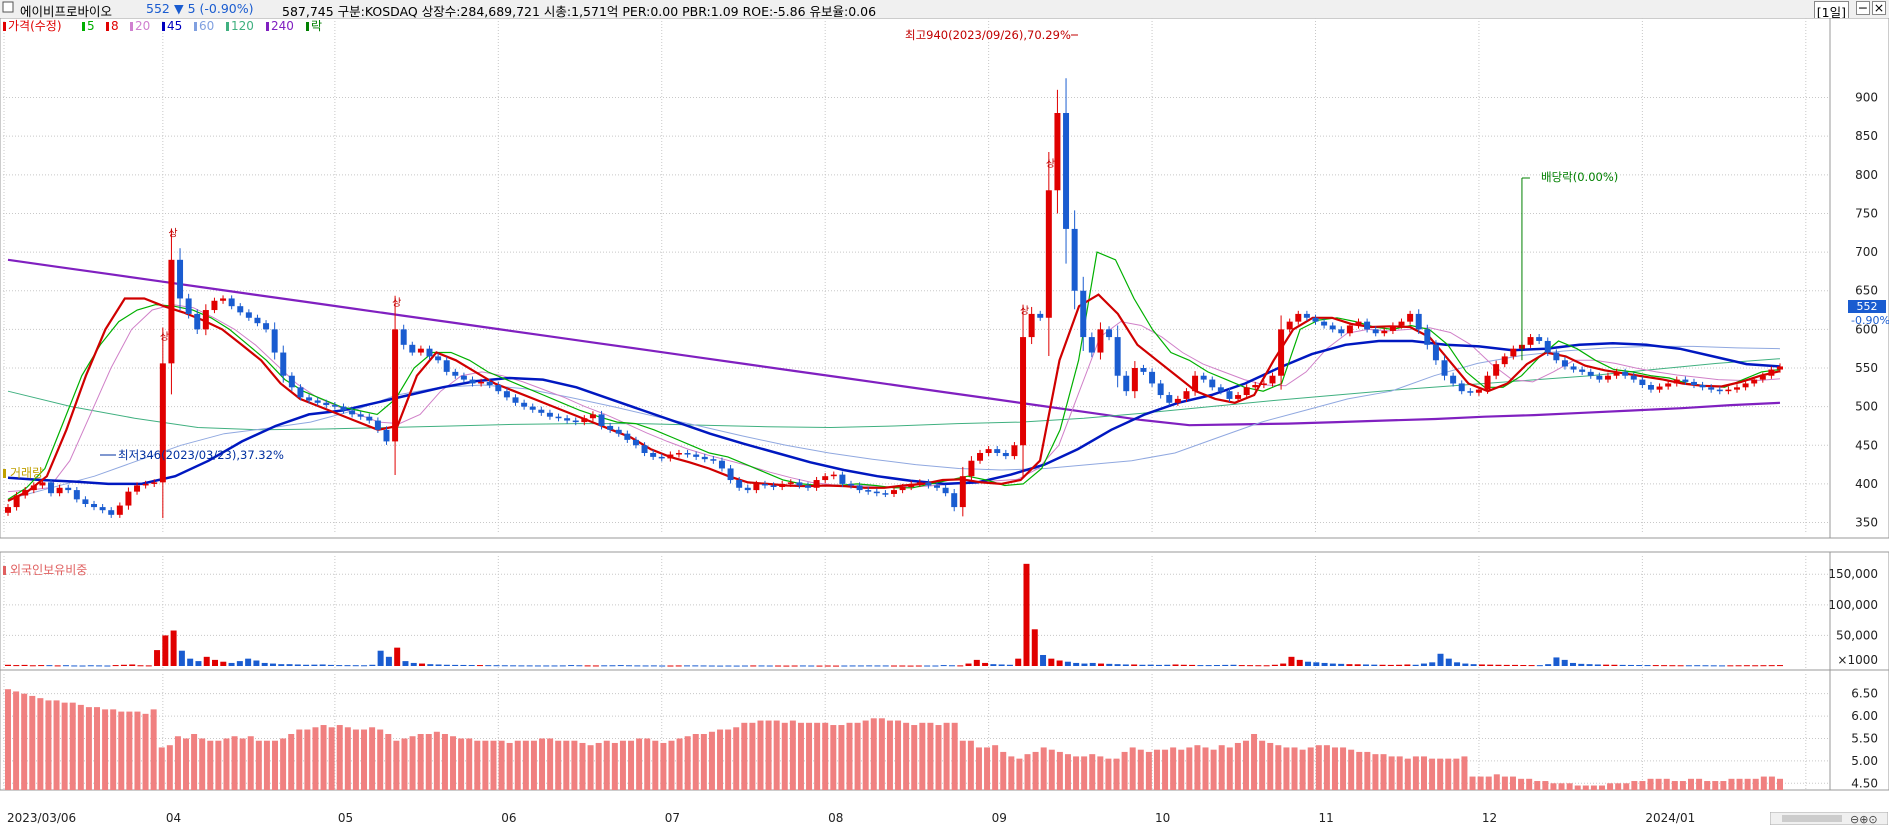  Describe the element at coordinates (1812, 818) in the screenshot. I see `scroll-thumb` at that location.